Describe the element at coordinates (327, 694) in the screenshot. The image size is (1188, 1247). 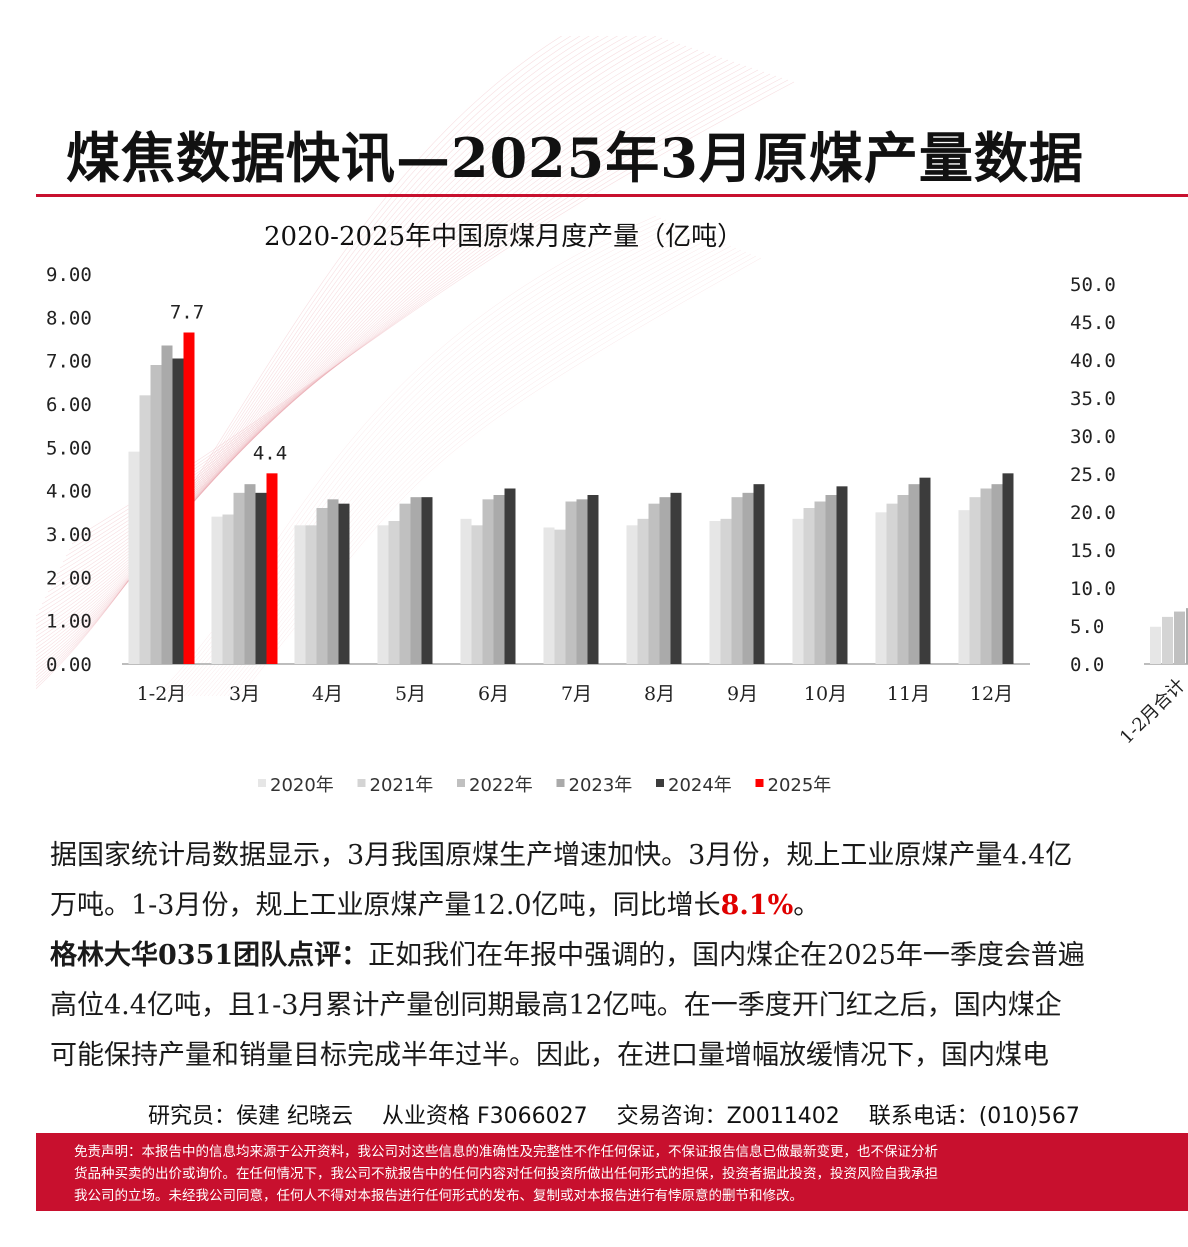
I see `x-category-label: 4月` at that location.